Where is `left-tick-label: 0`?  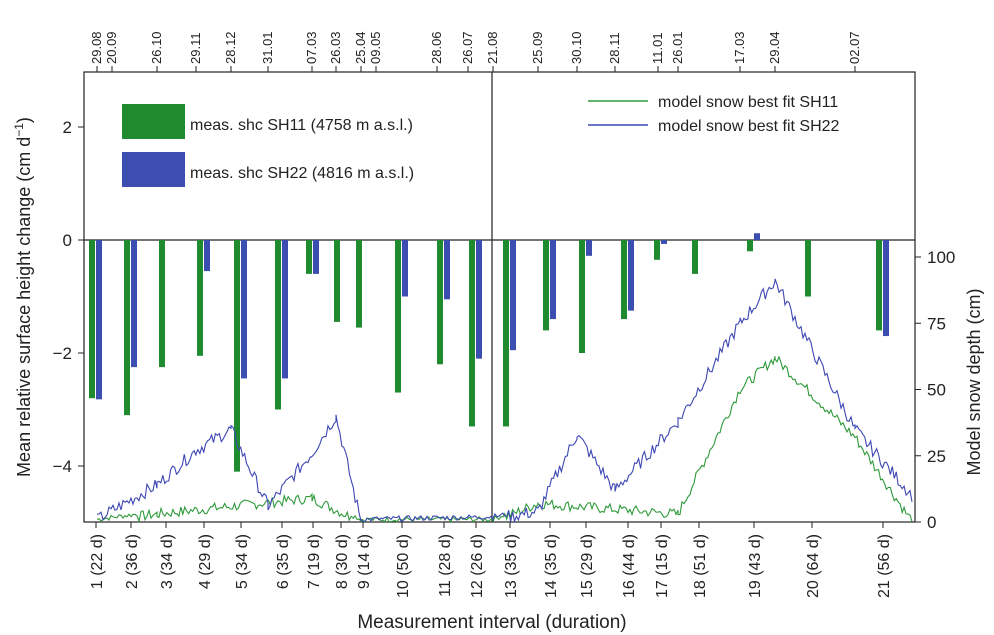 left-tick-label: 0 is located at coordinates (67, 240).